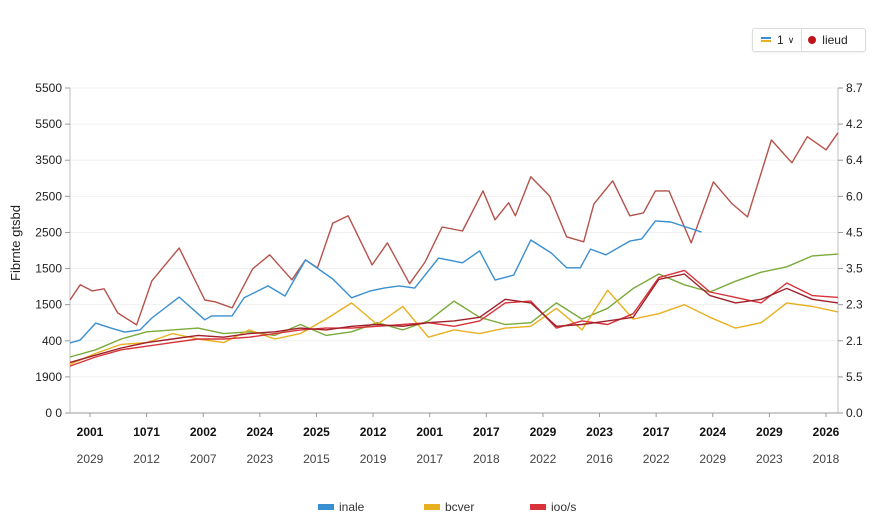 This screenshot has height=514, width=896. Describe the element at coordinates (52, 250) in the screenshot. I see `y-ticks-left: 0 0 1900 400 1500 1500 2500 2500 3500 5500 5500` at that location.